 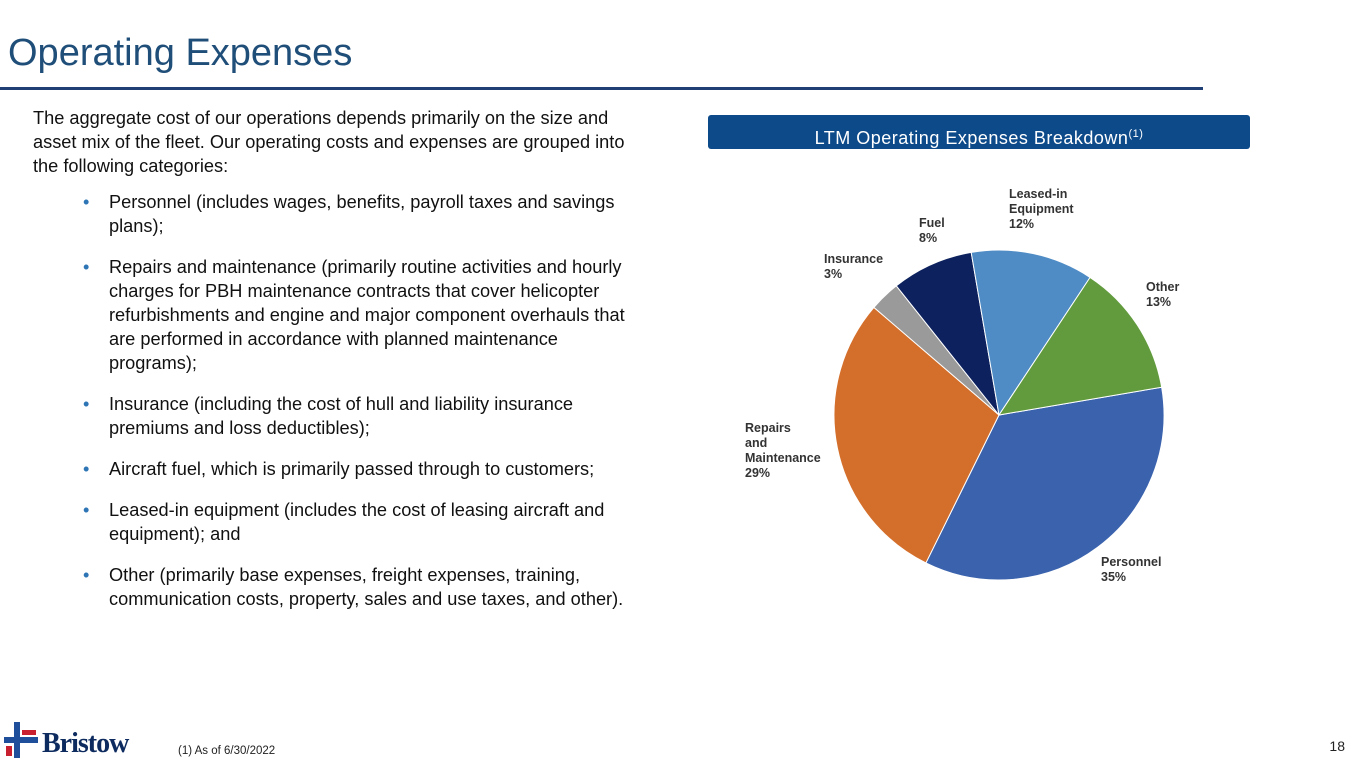 I want to click on slice-label: Leased-in Equipment, so click(x=1041, y=201).